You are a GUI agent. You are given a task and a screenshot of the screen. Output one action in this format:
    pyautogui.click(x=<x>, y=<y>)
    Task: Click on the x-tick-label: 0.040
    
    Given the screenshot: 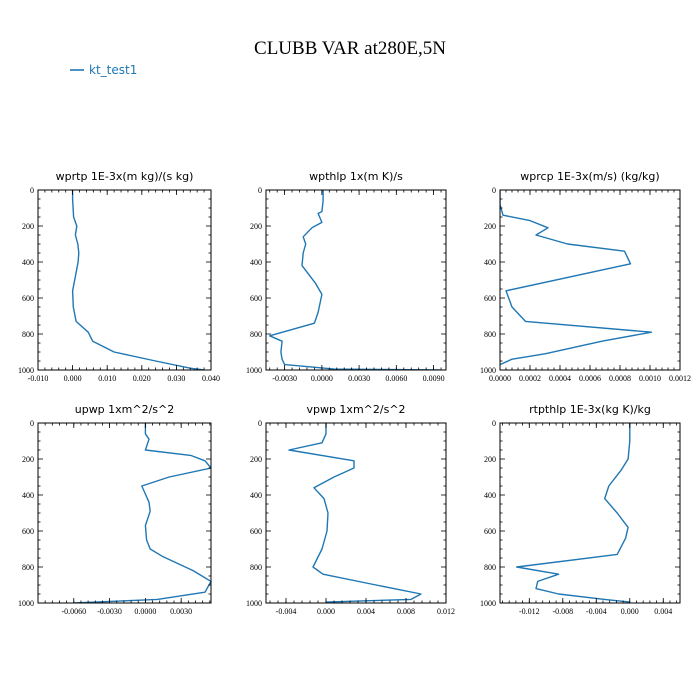 What is the action you would take?
    pyautogui.click(x=211, y=378)
    